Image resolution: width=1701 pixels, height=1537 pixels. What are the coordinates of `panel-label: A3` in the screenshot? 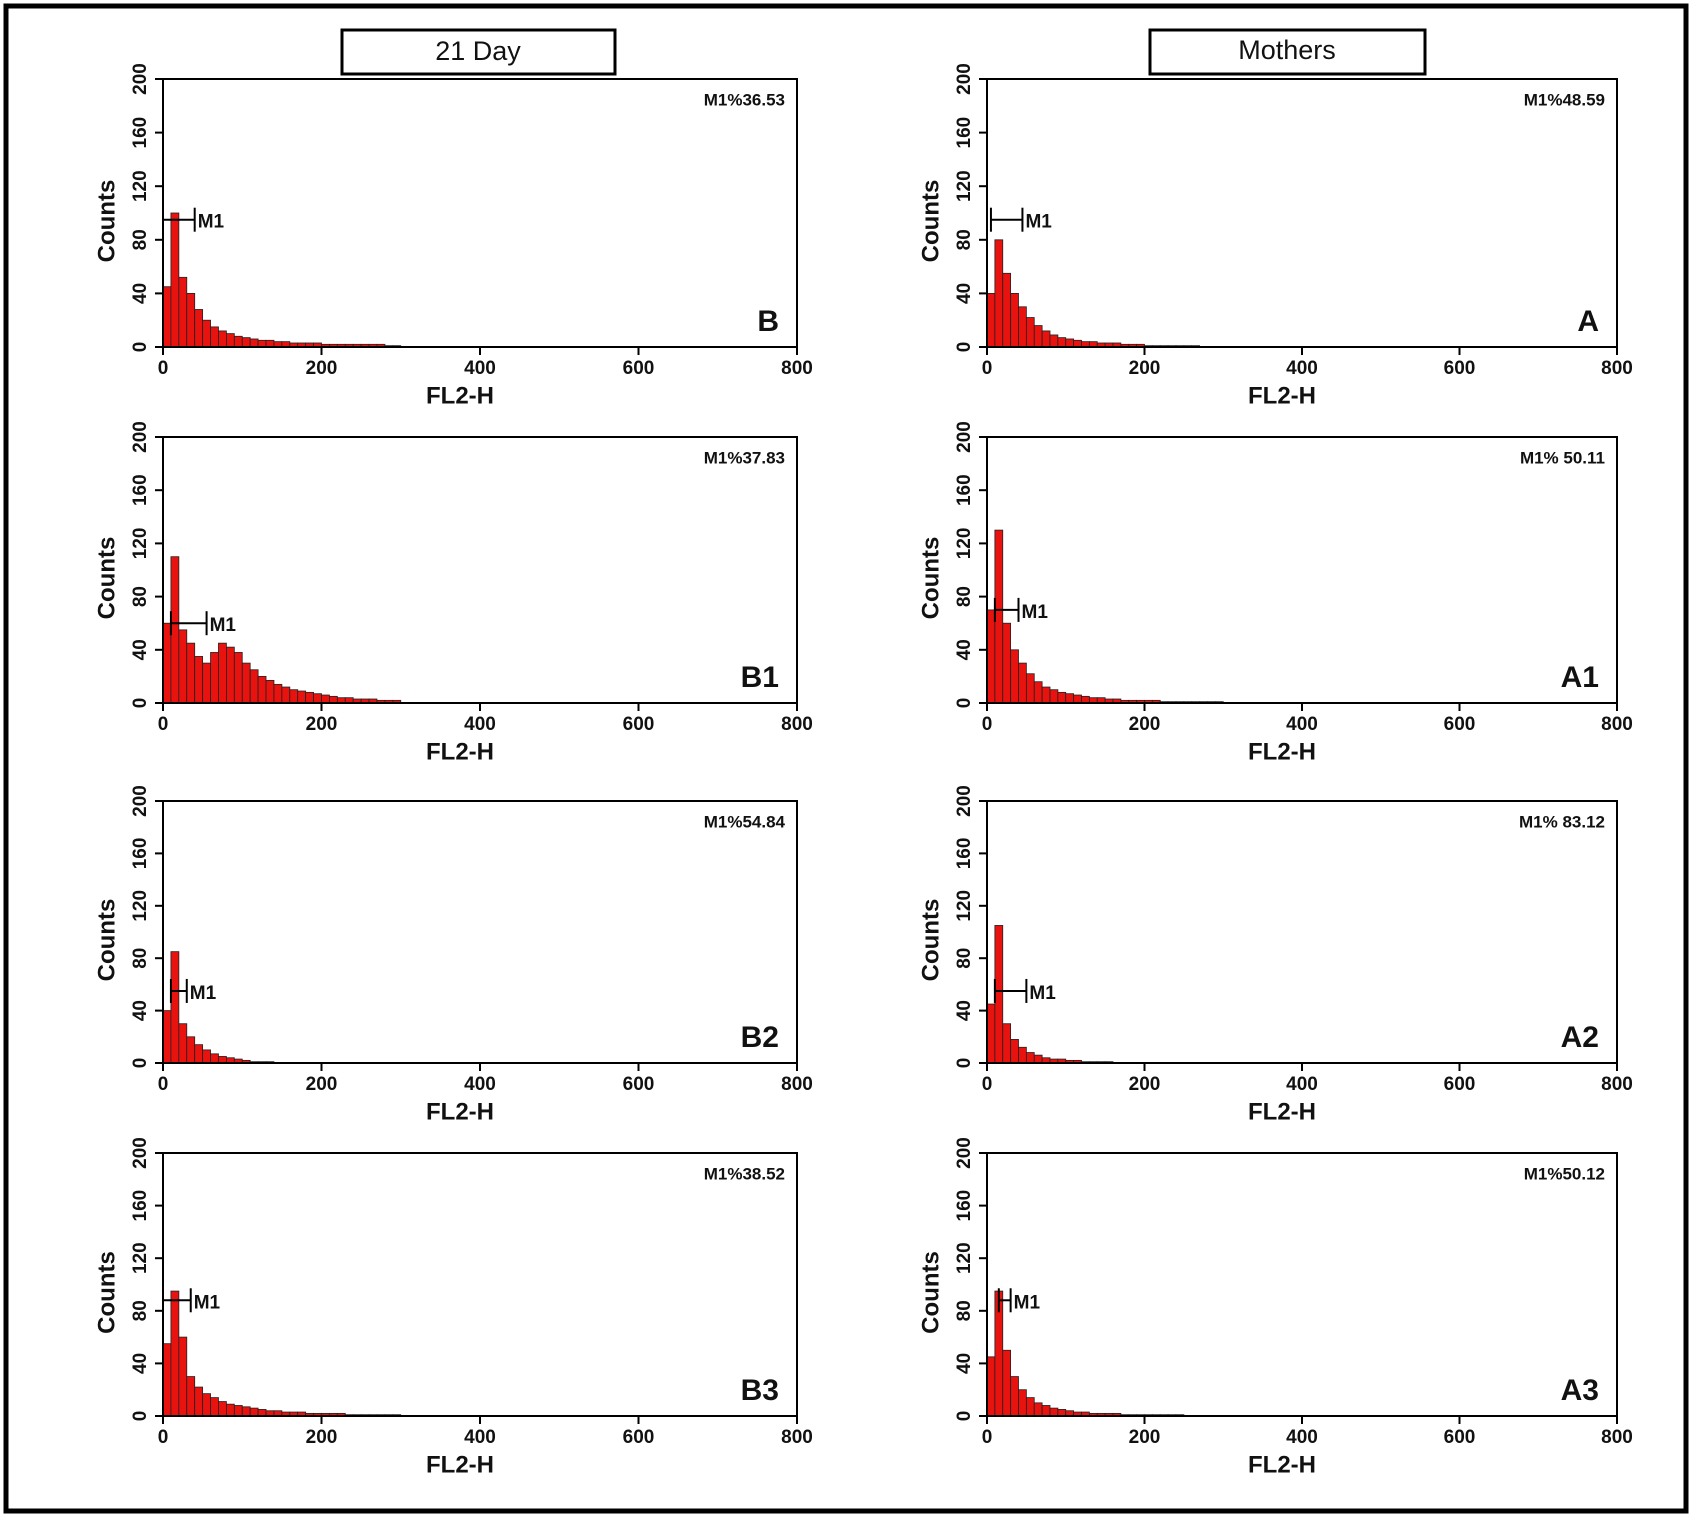 It's located at (1580, 1390).